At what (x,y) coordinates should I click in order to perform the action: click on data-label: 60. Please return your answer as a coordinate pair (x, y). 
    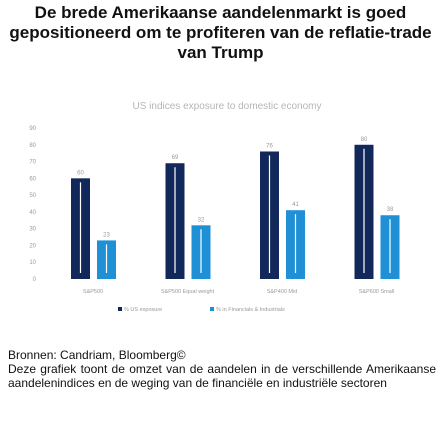
    Looking at the image, I should click on (80, 173).